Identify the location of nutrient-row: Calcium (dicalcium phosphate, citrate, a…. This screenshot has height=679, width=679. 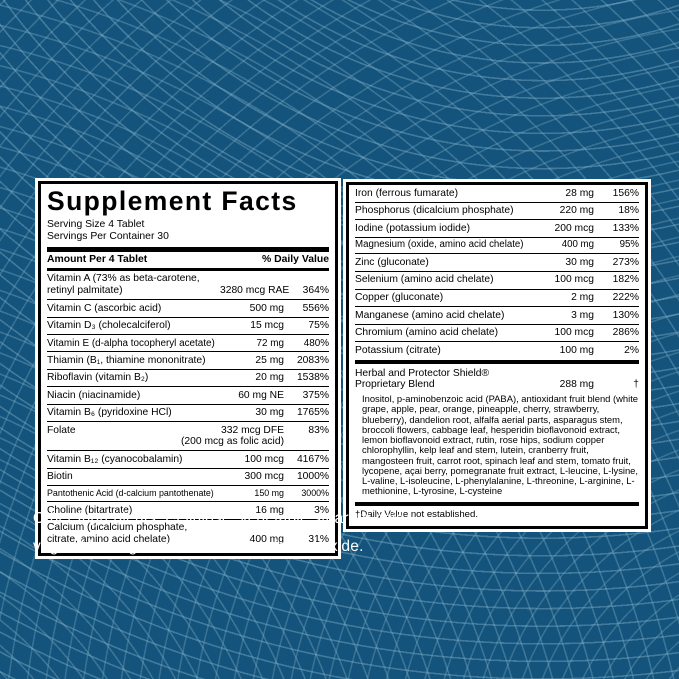
(188, 533).